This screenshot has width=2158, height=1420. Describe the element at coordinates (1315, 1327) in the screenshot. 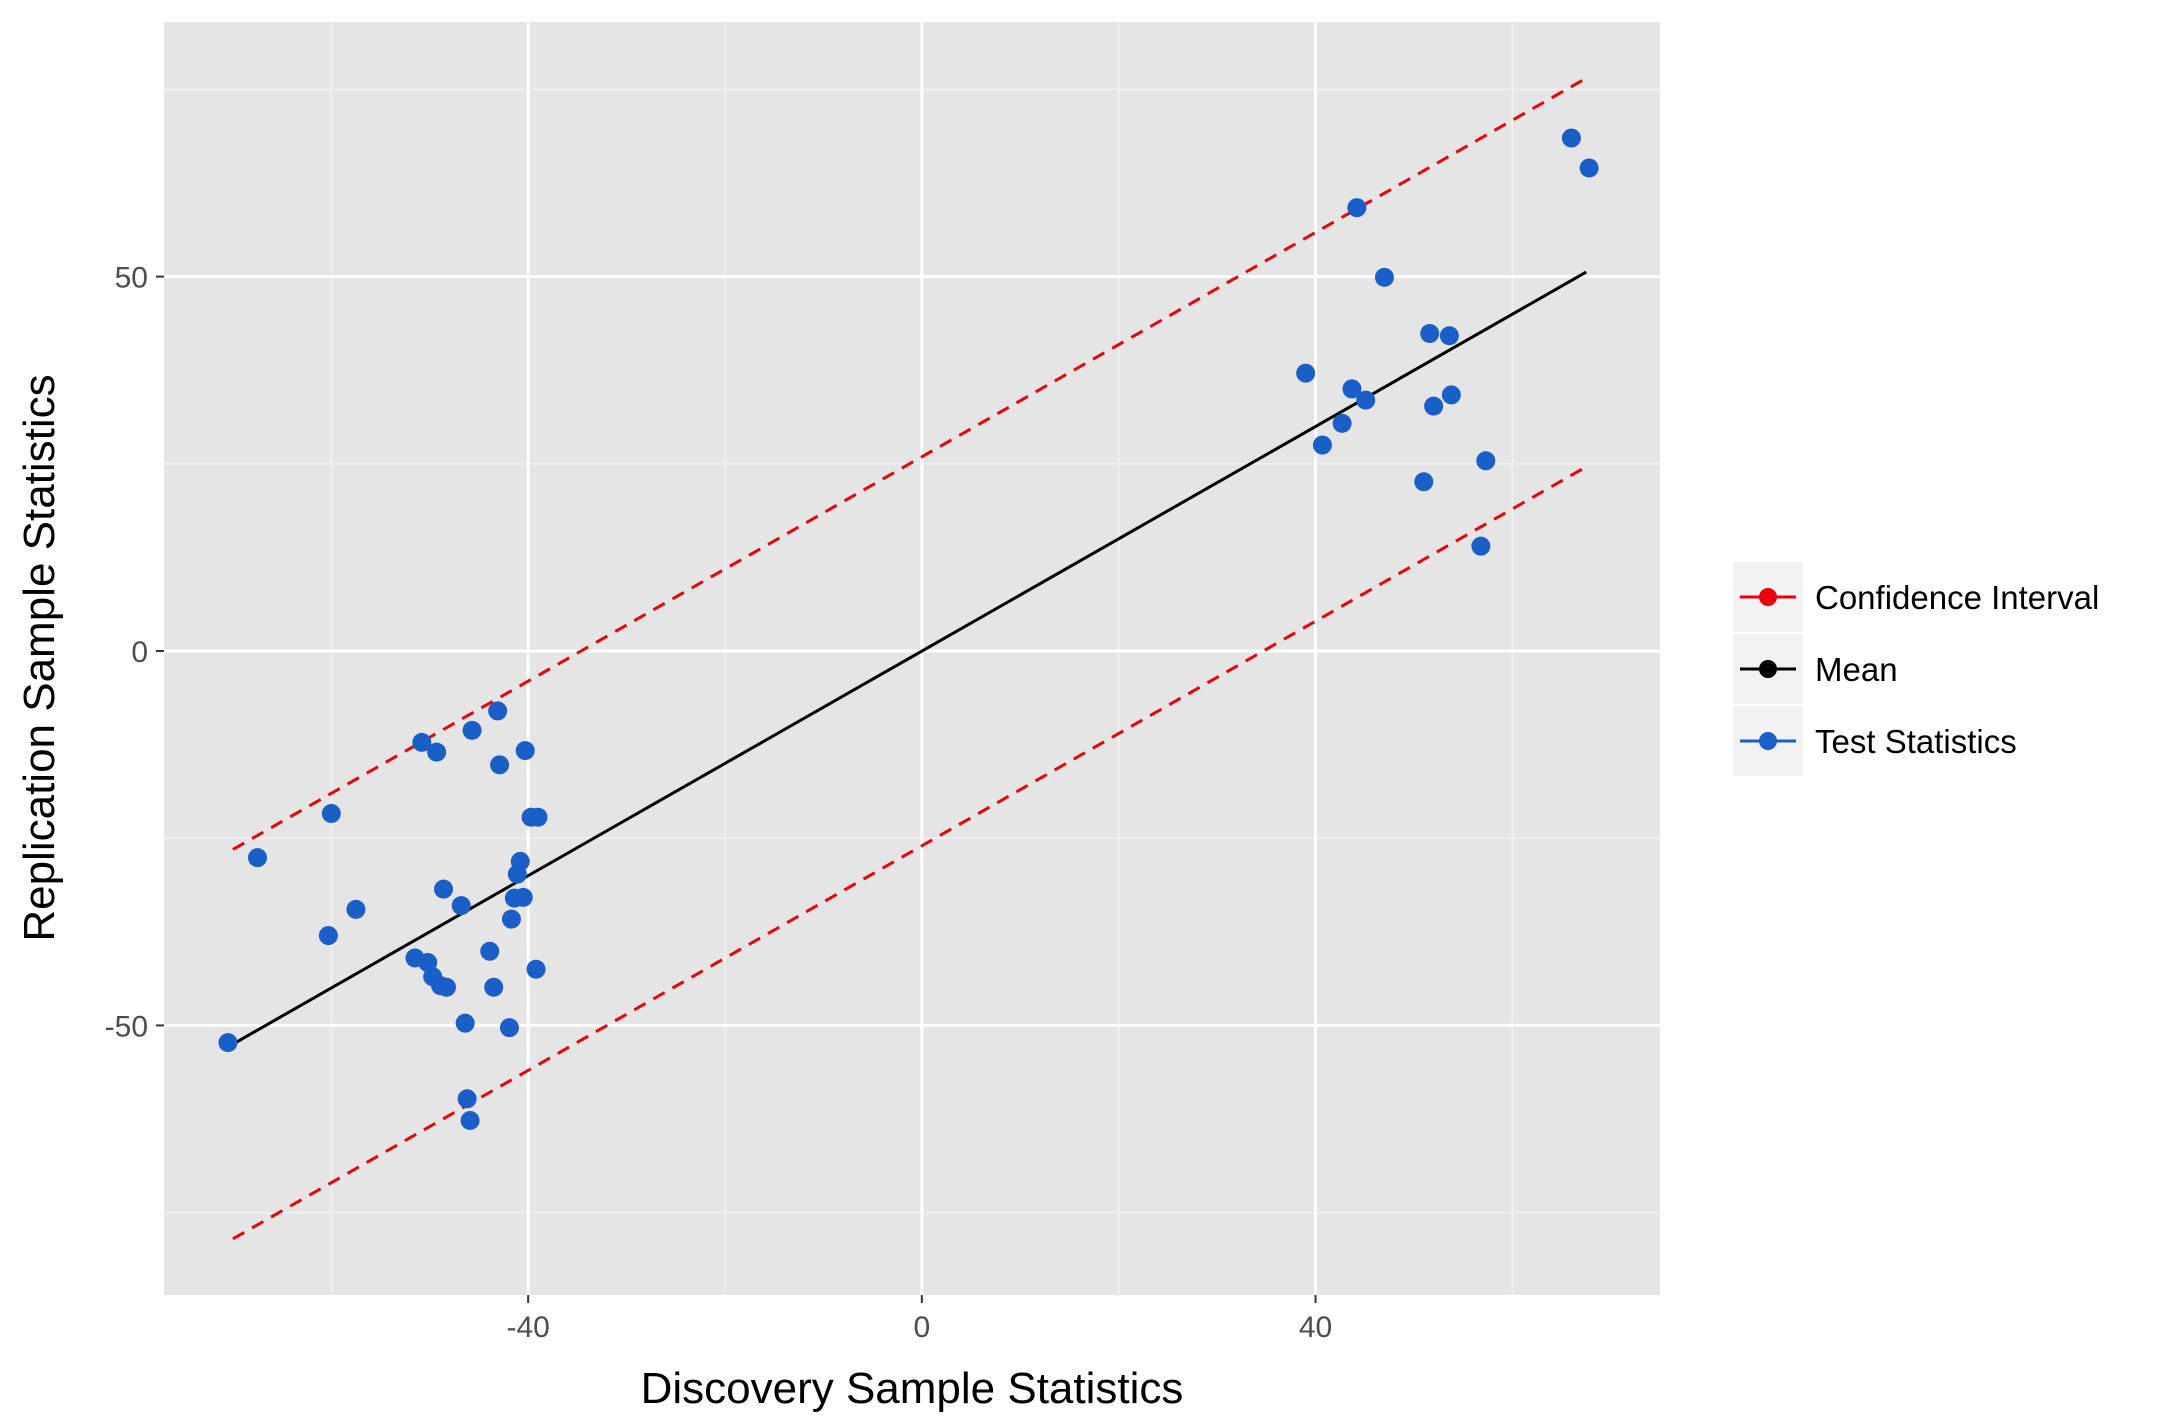

I see `x-tick-label: 40` at that location.